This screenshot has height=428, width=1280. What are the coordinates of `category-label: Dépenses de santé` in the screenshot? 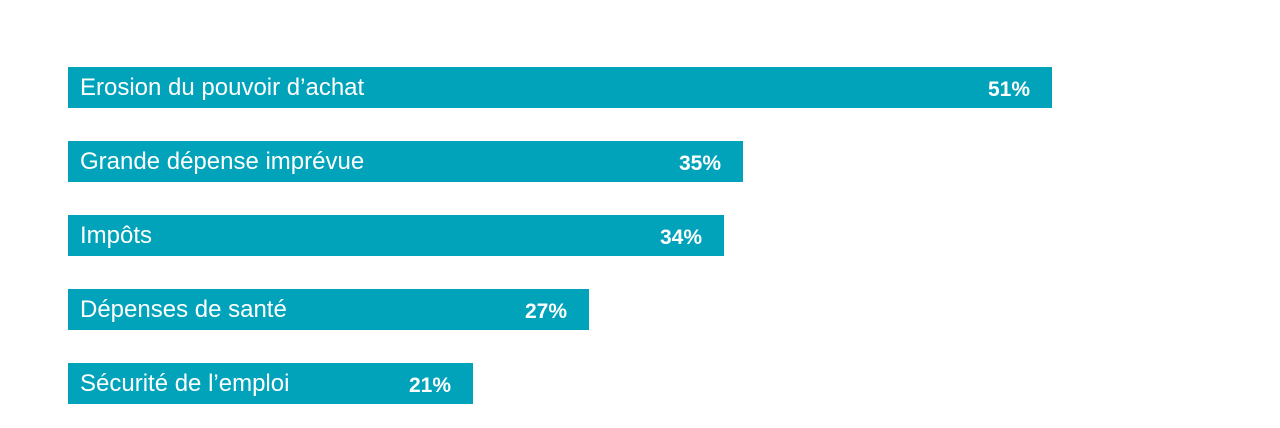 It's located at (183, 309).